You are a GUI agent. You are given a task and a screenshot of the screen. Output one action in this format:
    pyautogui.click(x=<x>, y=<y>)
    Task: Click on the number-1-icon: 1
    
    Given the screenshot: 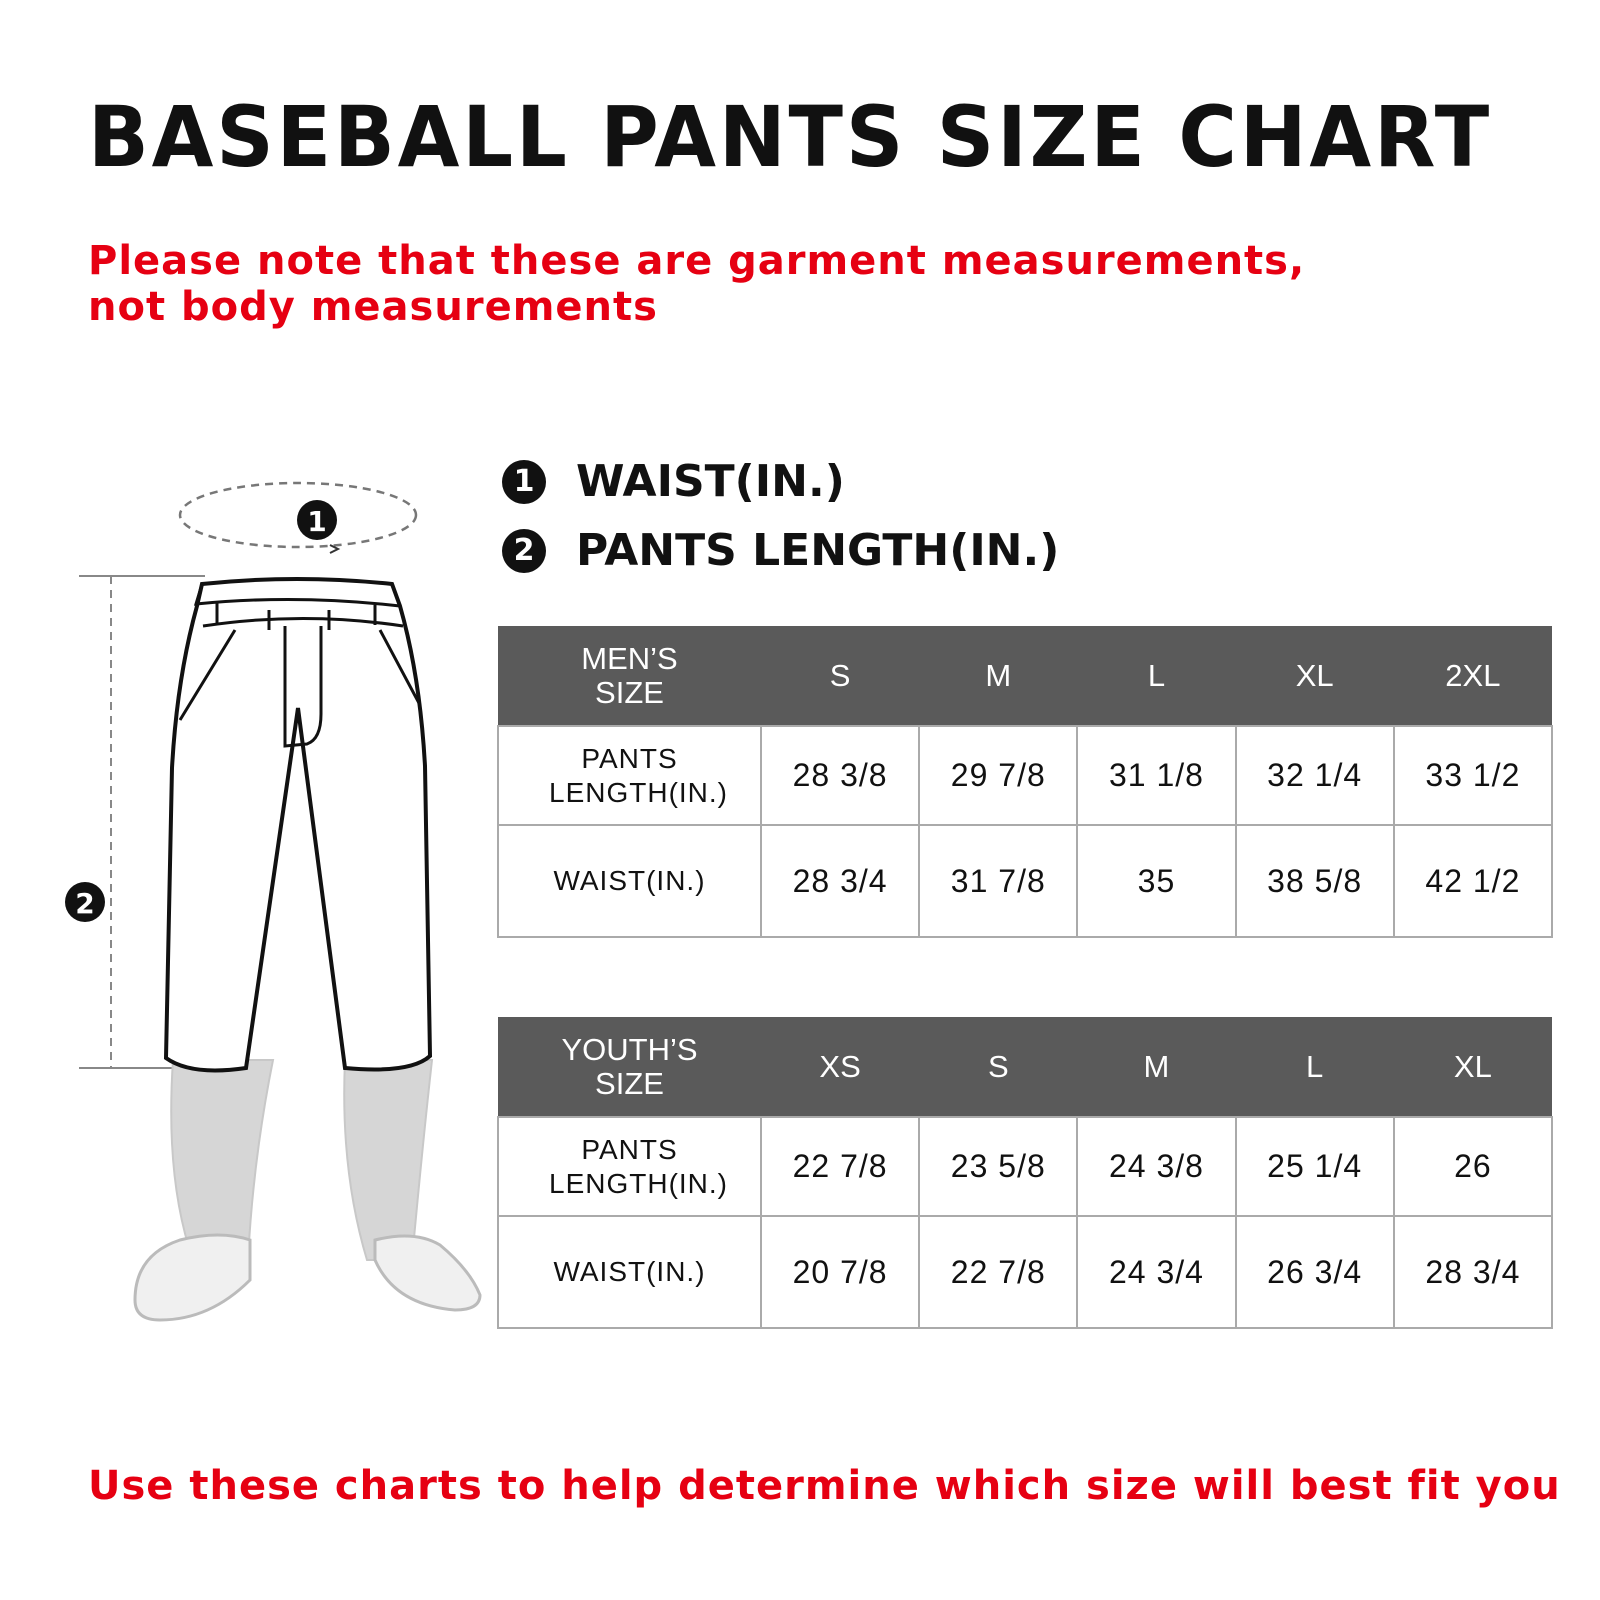 What is the action you would take?
    pyautogui.click(x=524, y=481)
    